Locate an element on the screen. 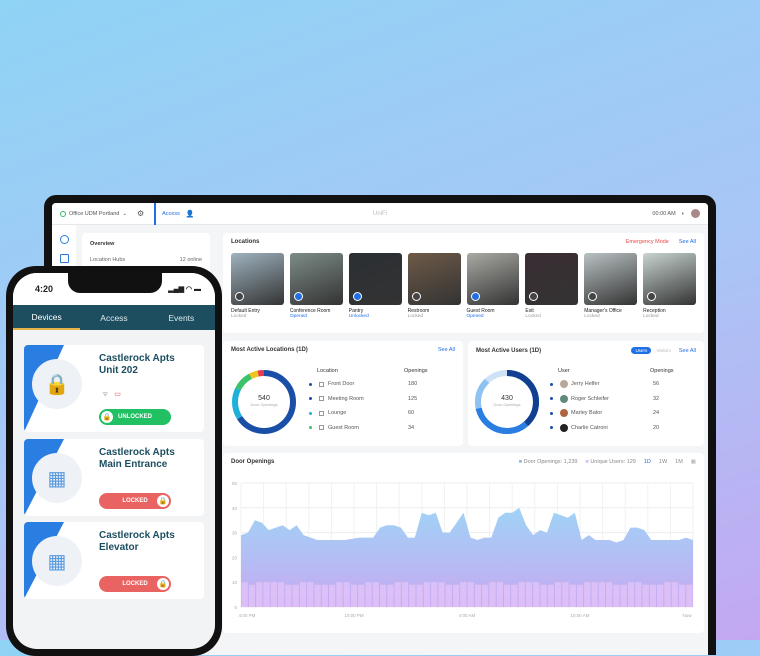 The width and height of the screenshot is (760, 656). theme-icon: ◐ is located at coordinates (683, 213).